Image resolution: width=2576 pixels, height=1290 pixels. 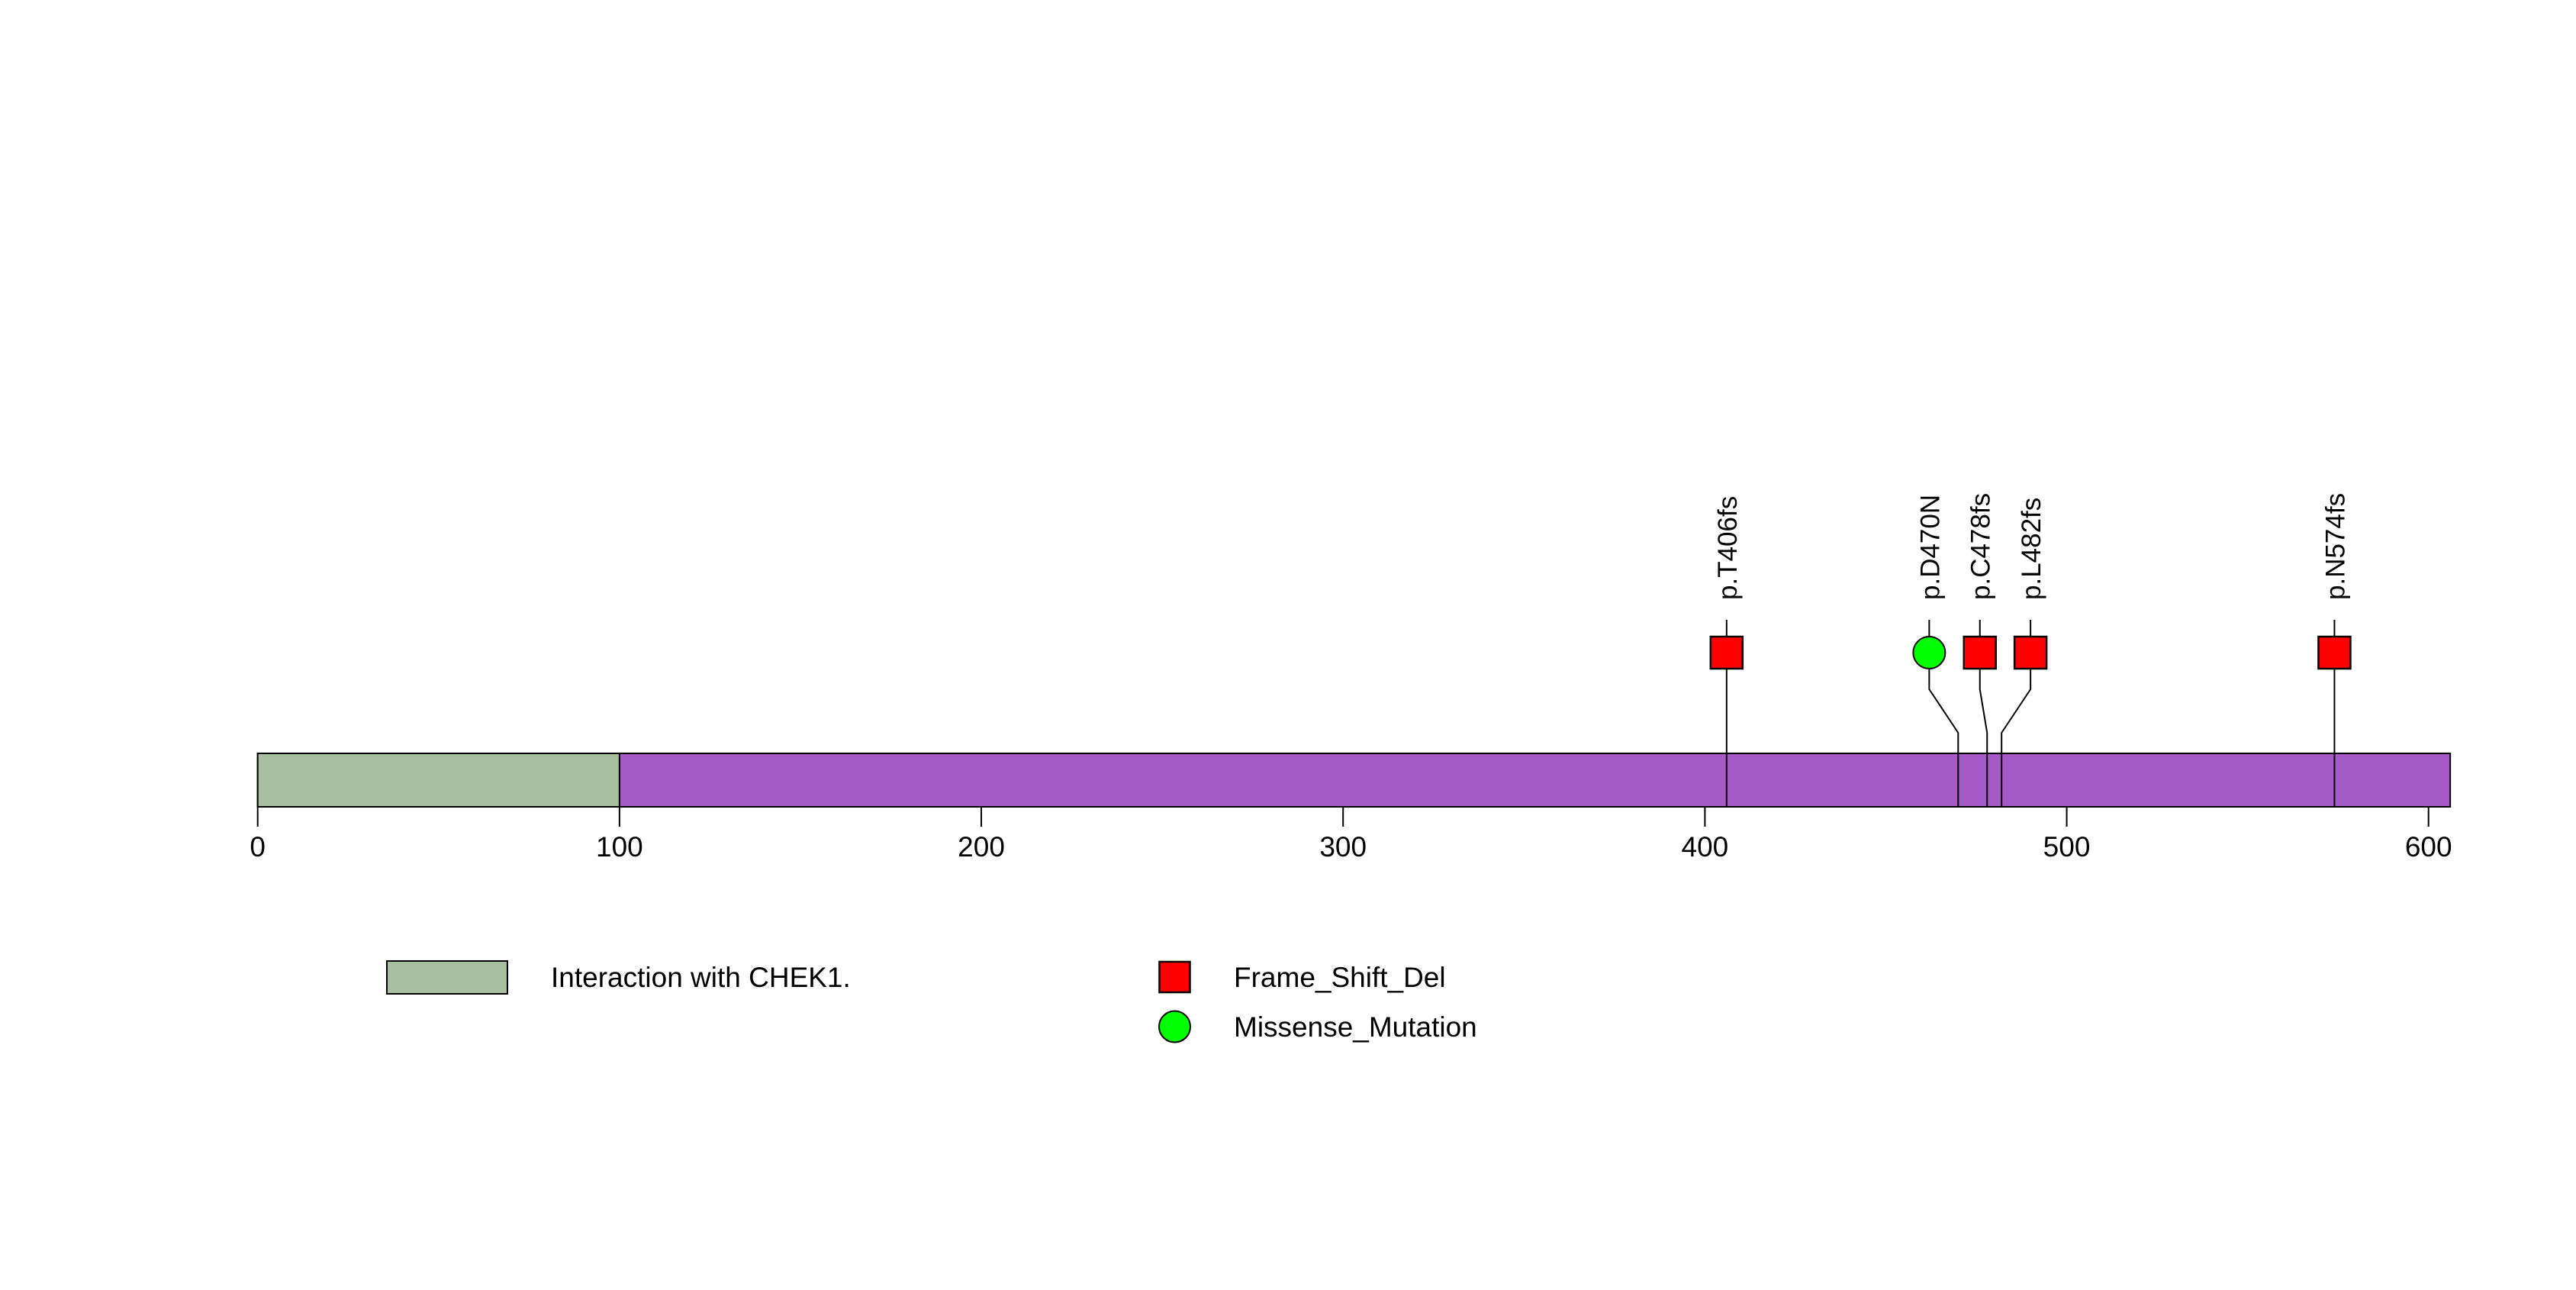 I want to click on mutation-group: p.L482fs, so click(x=2024, y=652).